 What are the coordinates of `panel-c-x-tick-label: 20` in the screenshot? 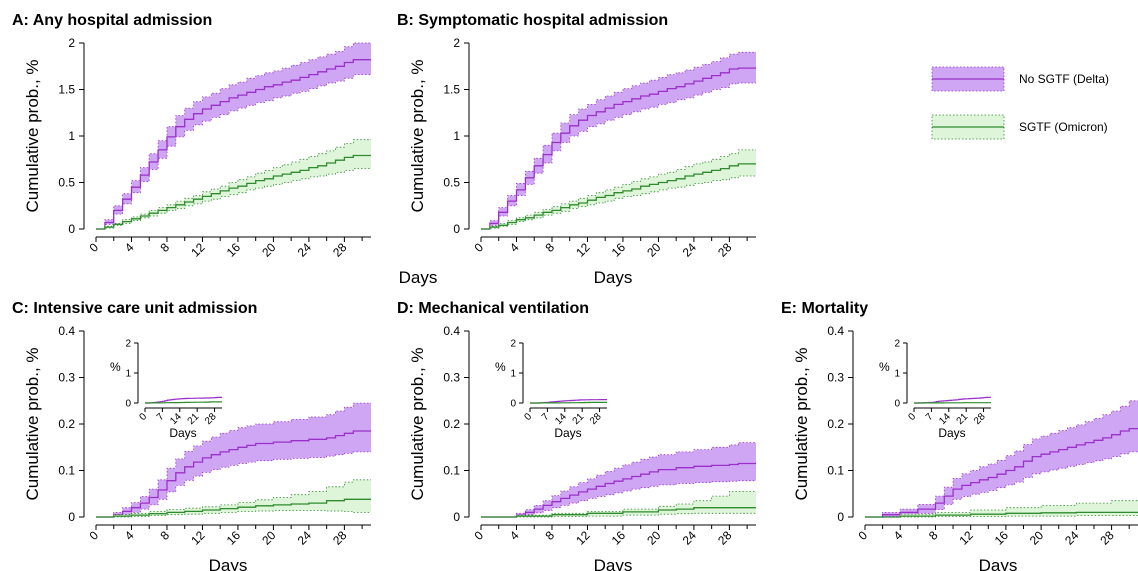 It's located at (269, 538).